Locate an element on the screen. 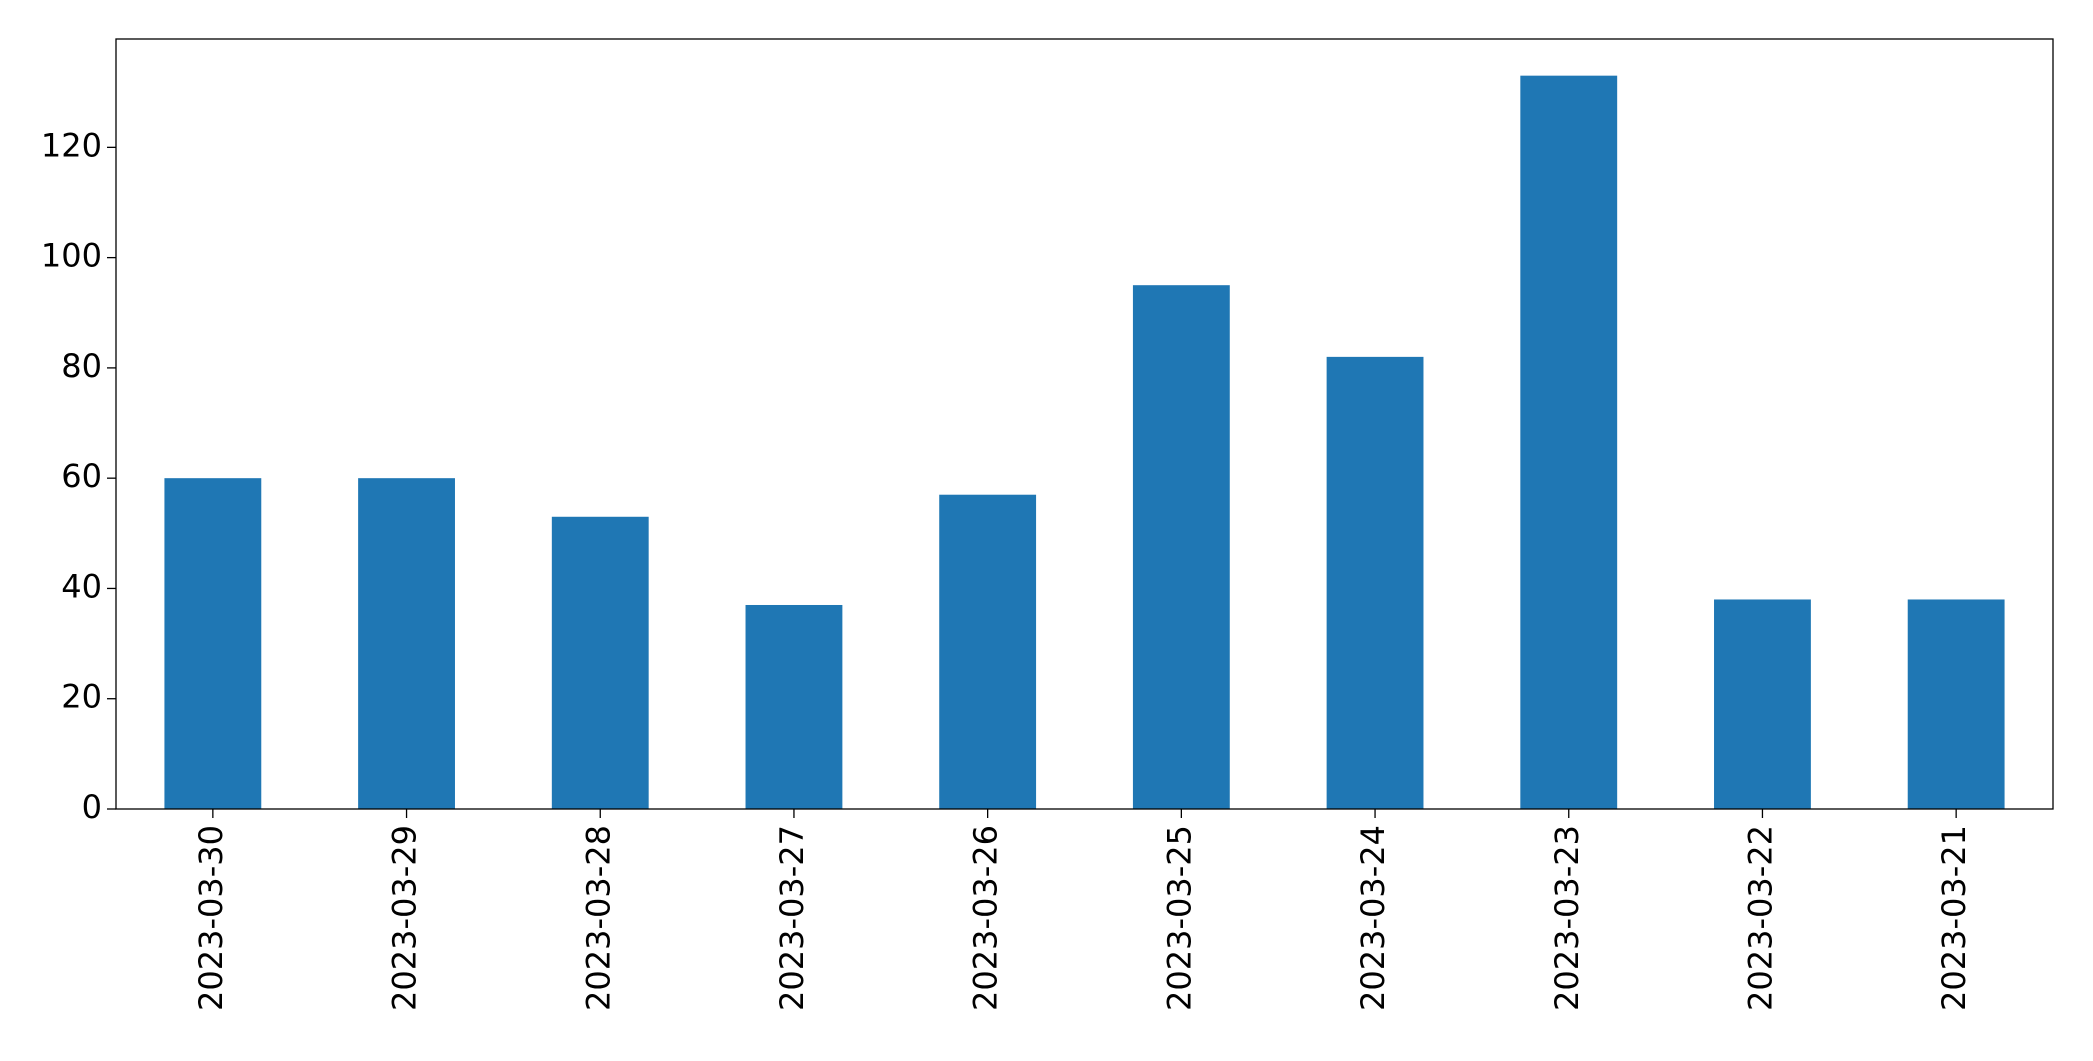 The image size is (2093, 1061). y-tick-label: 0 is located at coordinates (92, 807).